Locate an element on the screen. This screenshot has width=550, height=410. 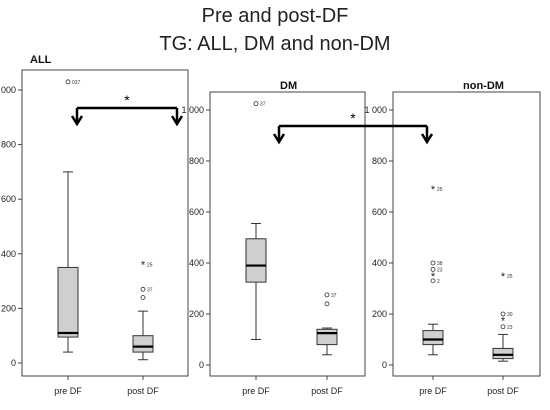
panel-title: DM is located at coordinates (288, 86).